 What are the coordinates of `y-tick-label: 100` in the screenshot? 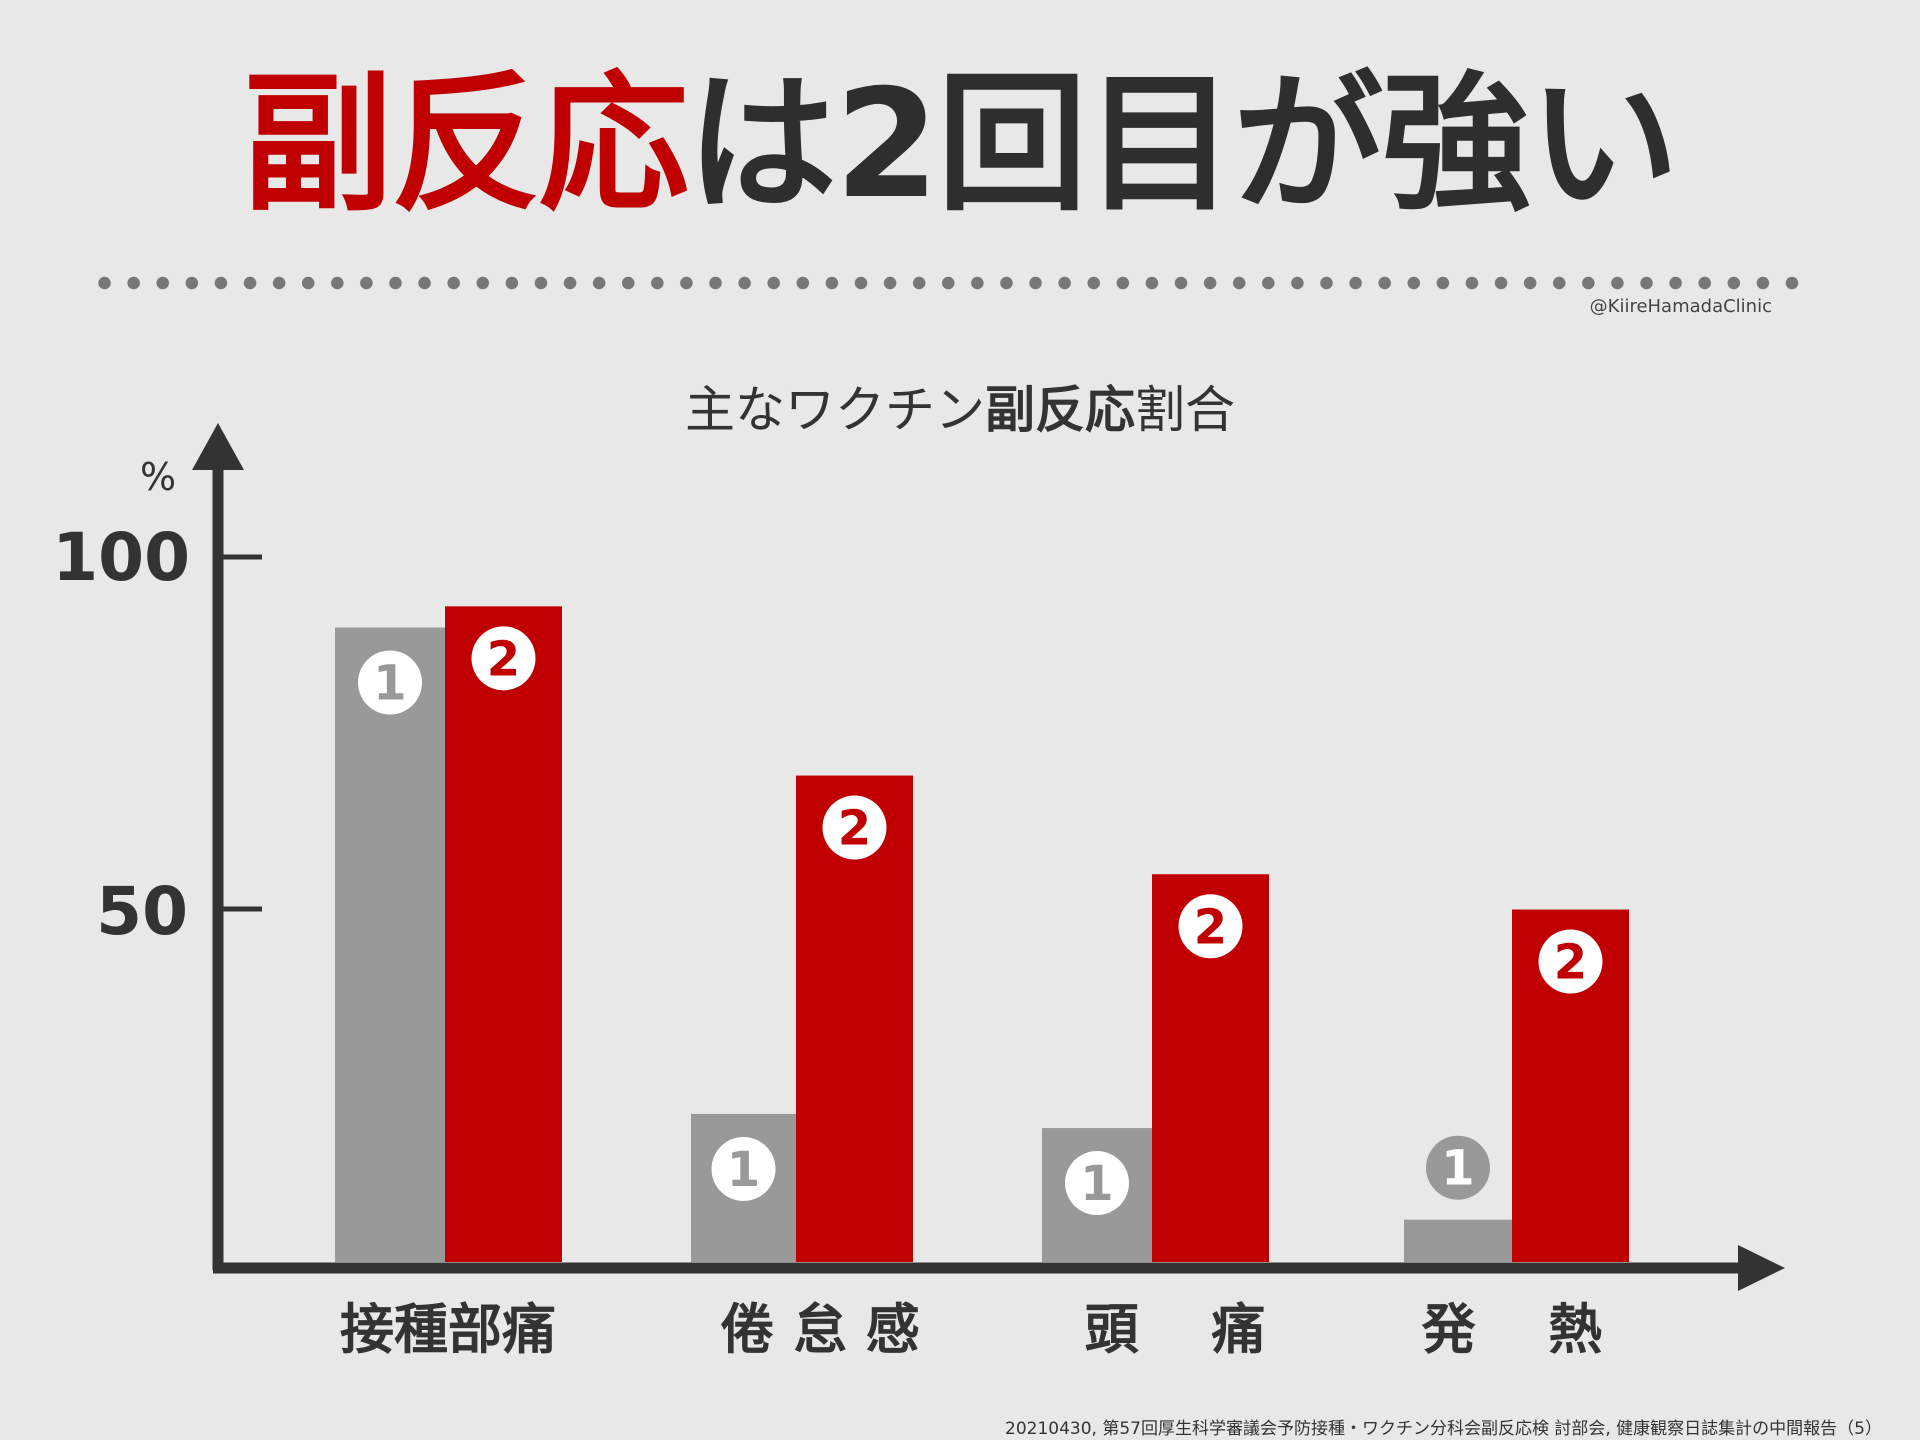 It's located at (121, 557).